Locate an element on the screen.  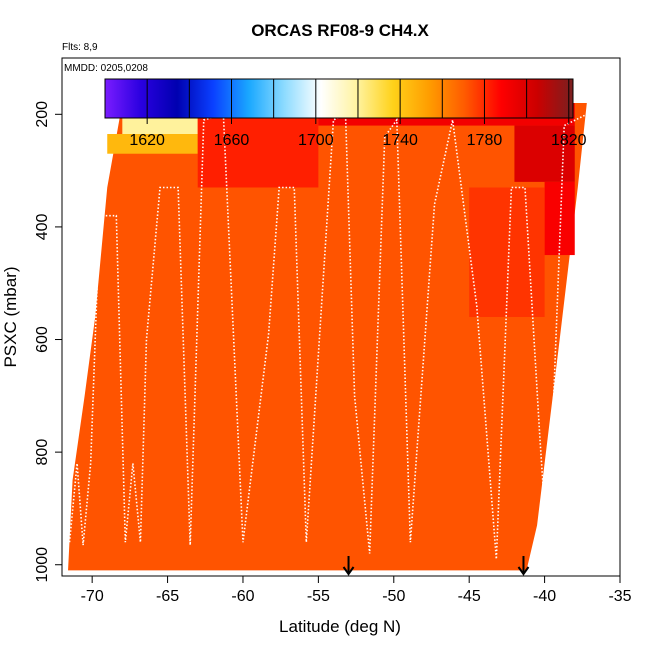
x-tick-label: -55 is located at coordinates (318, 596).